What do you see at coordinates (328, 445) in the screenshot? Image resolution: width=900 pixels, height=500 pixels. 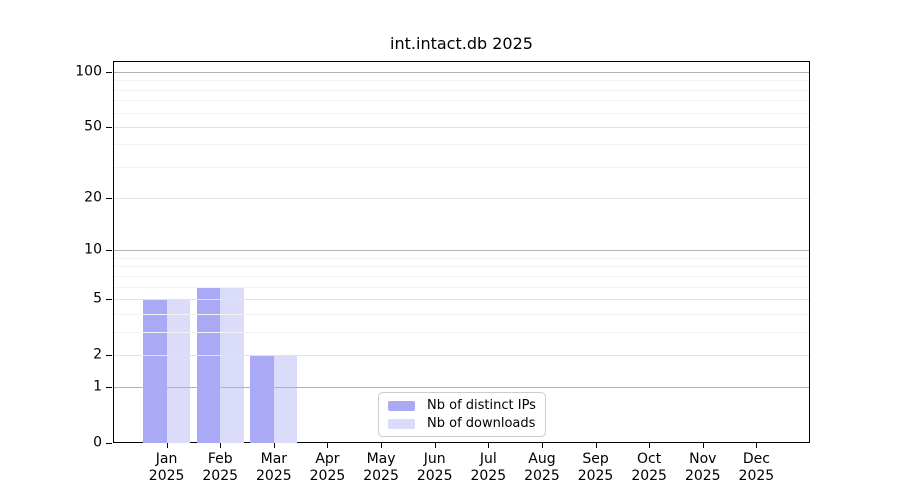 I see `x-tick-mark-apr` at bounding box center [328, 445].